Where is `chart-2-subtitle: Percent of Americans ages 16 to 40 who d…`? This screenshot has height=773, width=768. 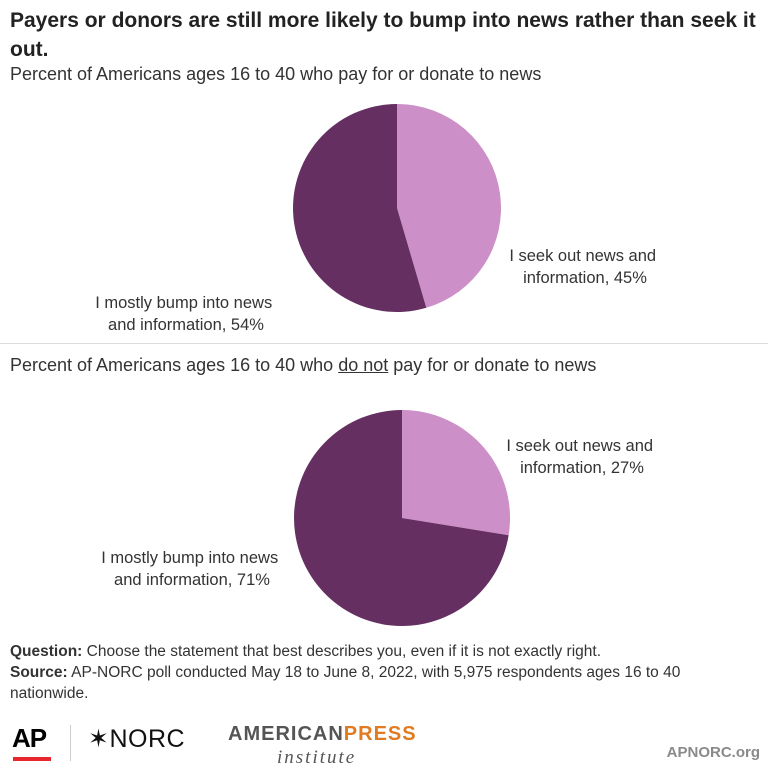
chart-2-subtitle: Percent of Americans ages 16 to 40 who d… is located at coordinates (303, 365).